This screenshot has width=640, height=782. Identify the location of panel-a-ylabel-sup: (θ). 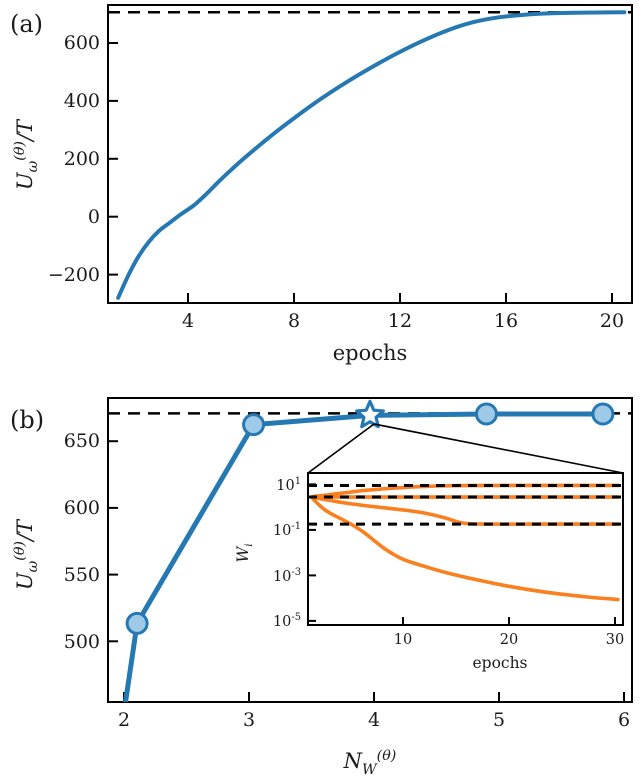
(20, 151).